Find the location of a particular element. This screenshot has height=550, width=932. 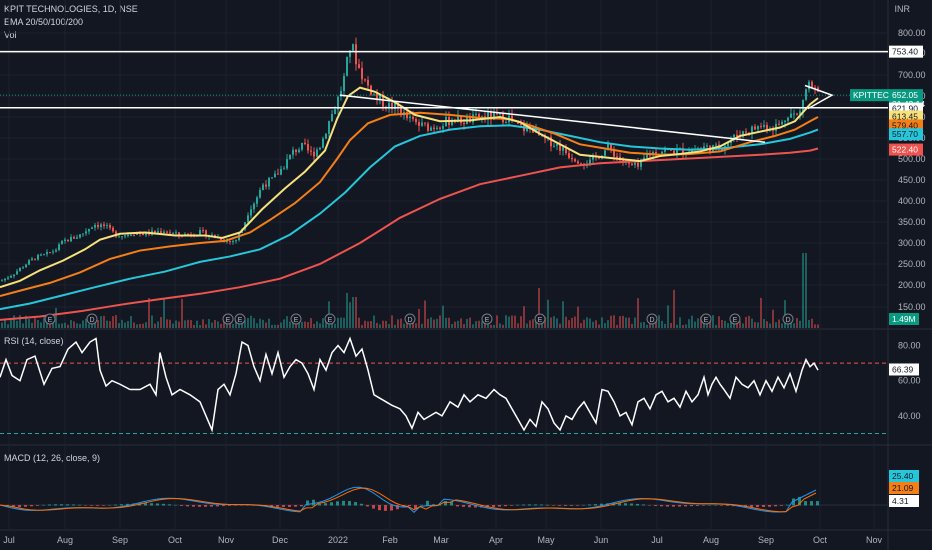

symbol-badge is located at coordinates (870, 95).